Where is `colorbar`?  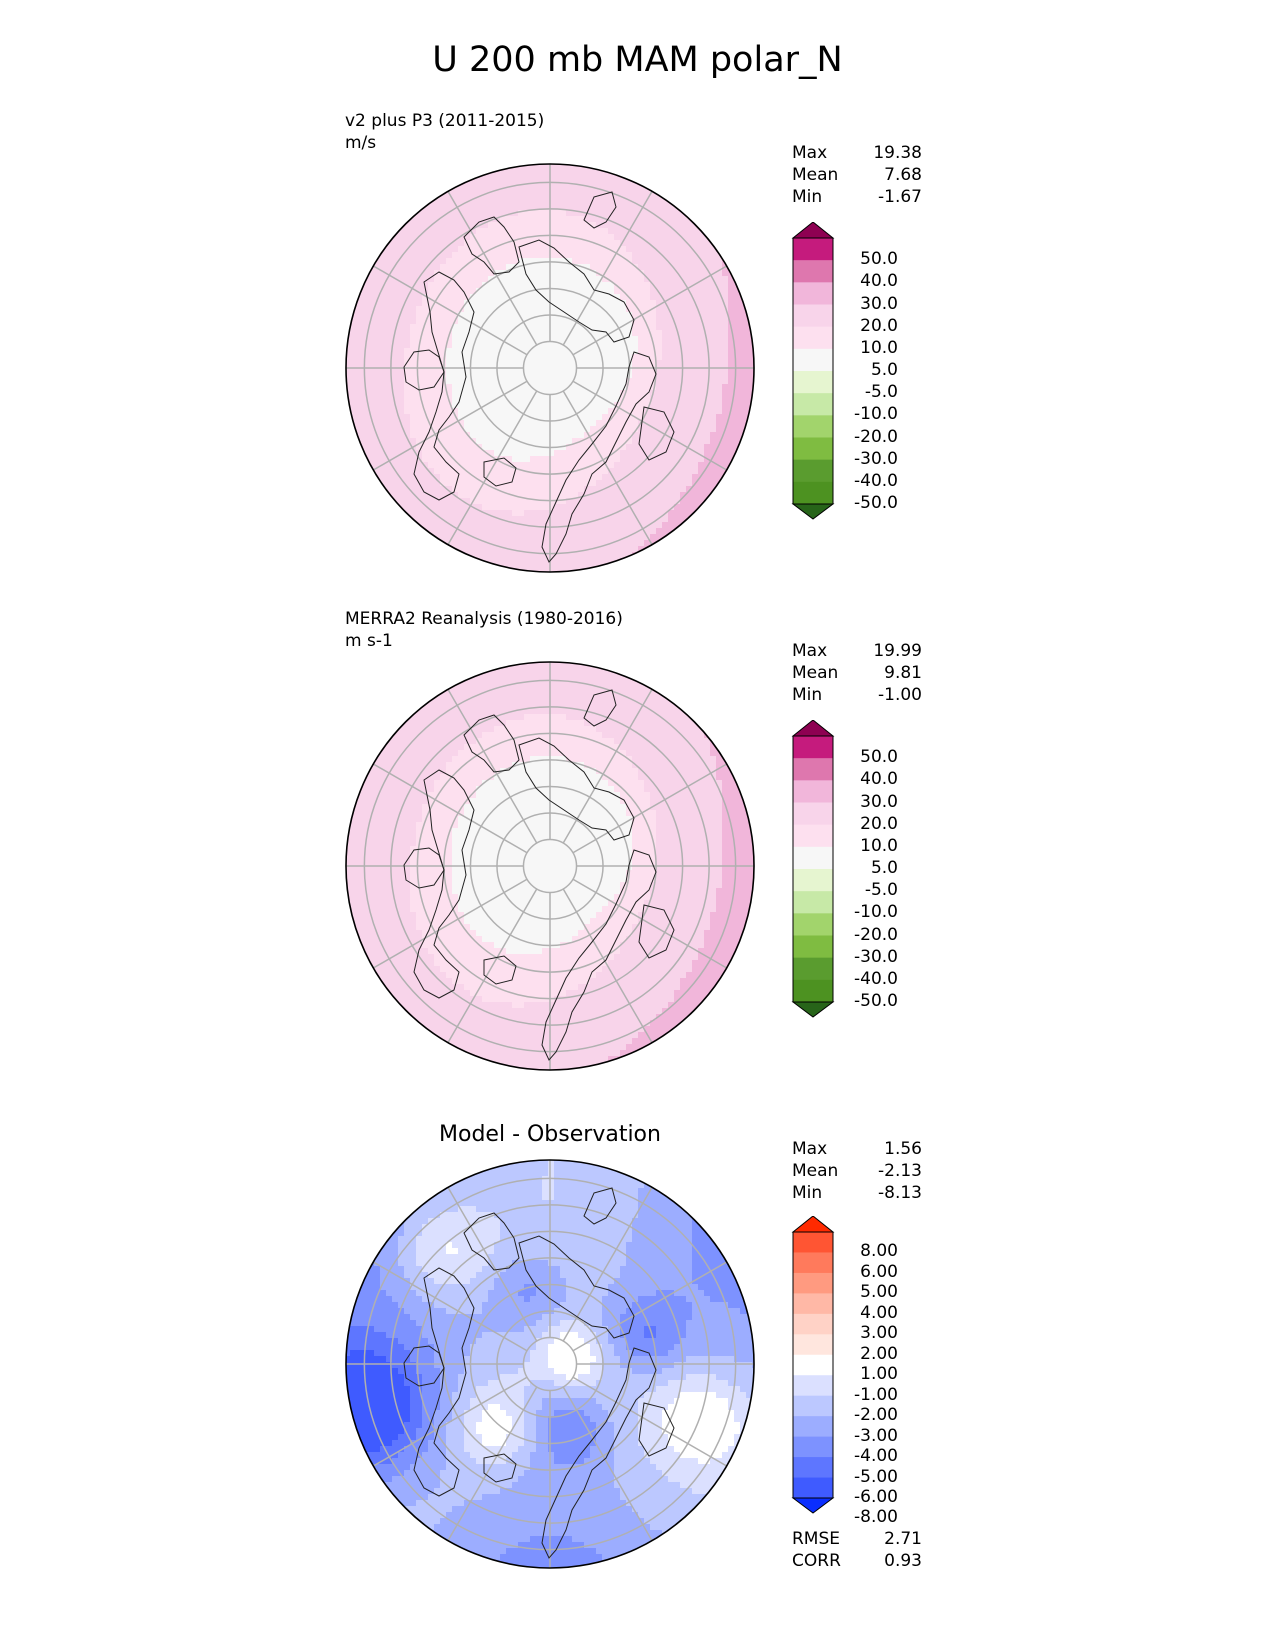
colorbar is located at coordinates (813, 371).